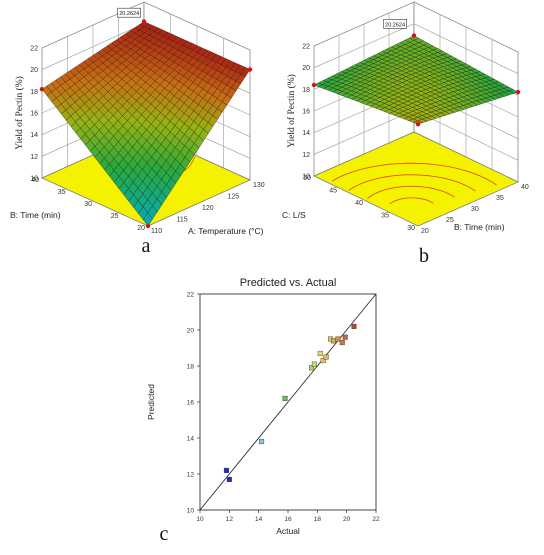 This screenshot has width=544, height=555. I want to click on x-tick-label: 30, so click(475, 209).